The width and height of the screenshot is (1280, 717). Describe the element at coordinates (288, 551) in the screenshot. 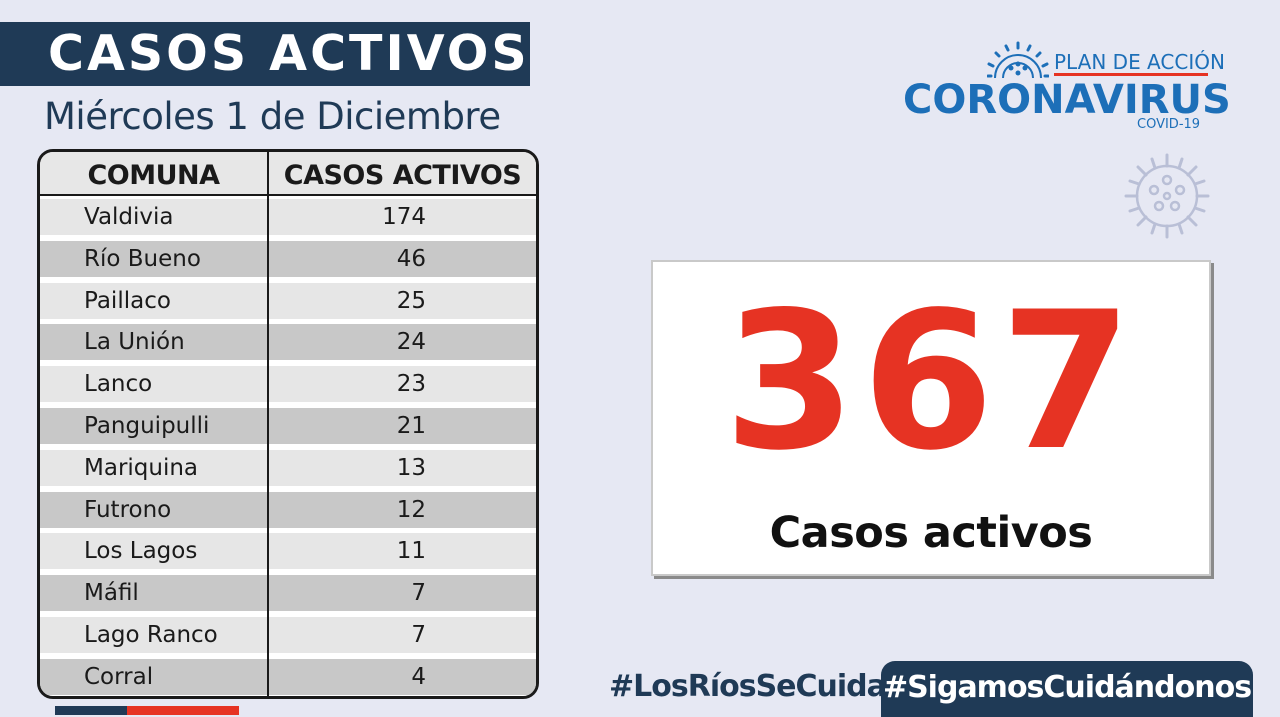

I see `table-row: Los Lagos 11` at that location.